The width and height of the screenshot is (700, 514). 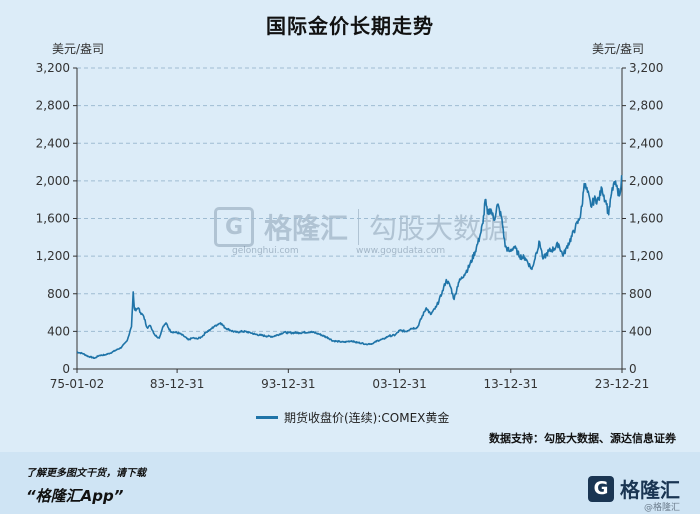 I want to click on left-tick-label: 800, so click(x=58, y=294).